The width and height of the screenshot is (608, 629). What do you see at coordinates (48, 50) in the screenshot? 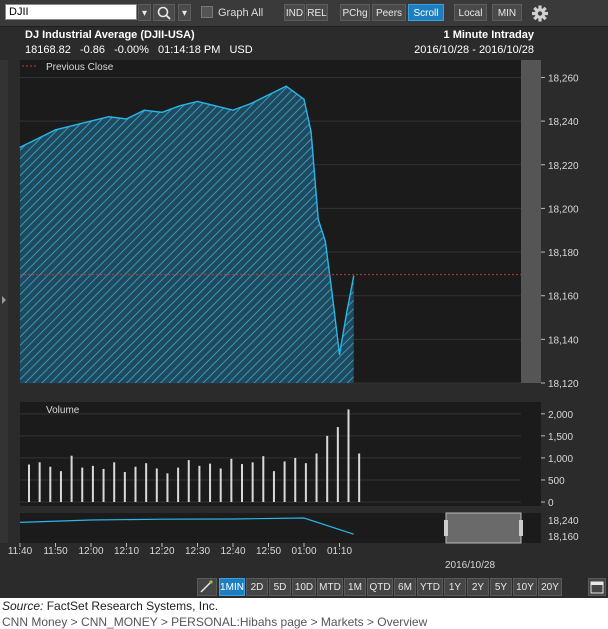
I see `last-price: 18168.82` at bounding box center [48, 50].